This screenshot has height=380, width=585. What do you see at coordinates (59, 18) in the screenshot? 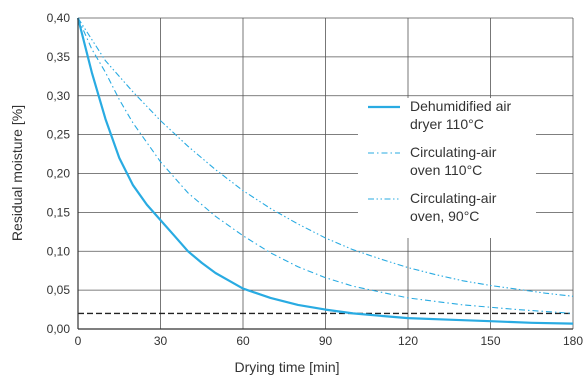
I see `y-tick-label: 0,40` at bounding box center [59, 18].